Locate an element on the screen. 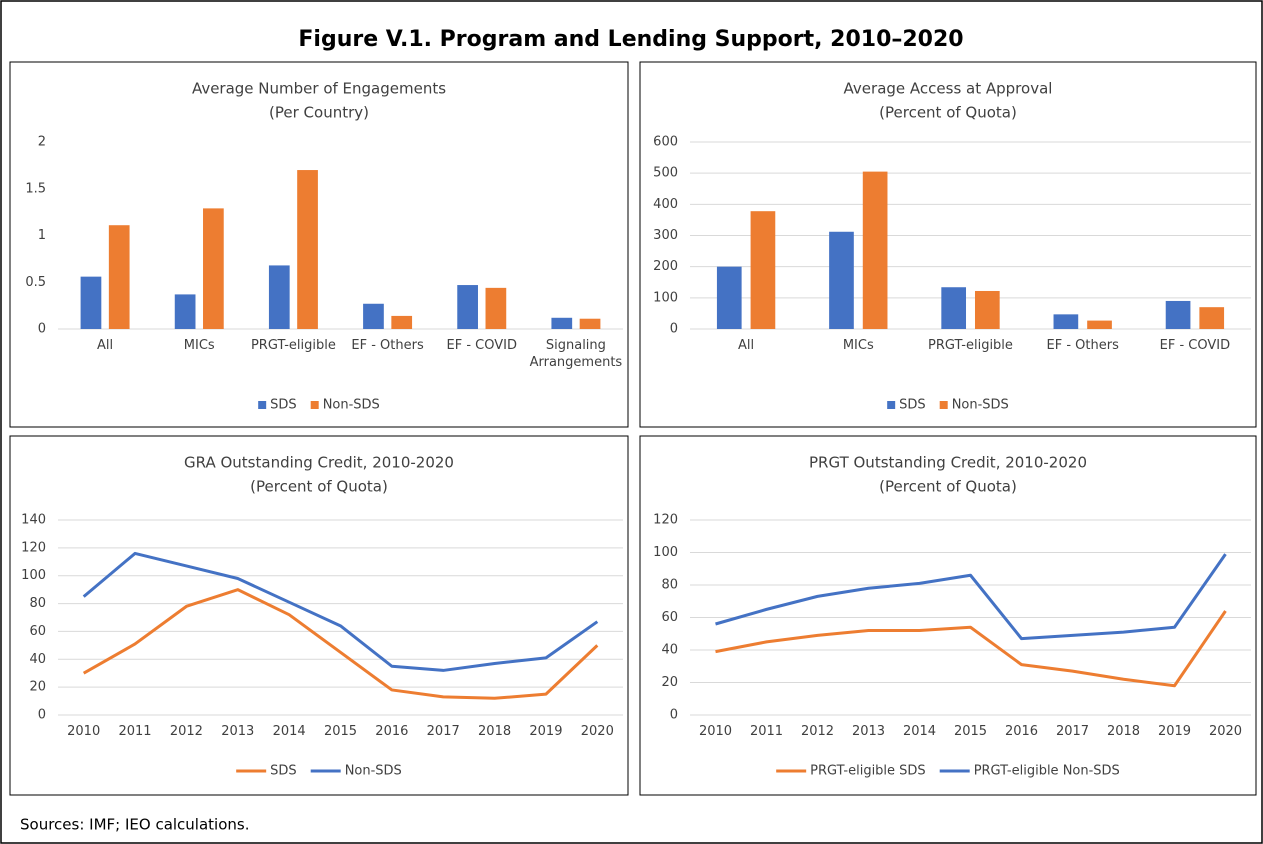  y-tick-label: 140 is located at coordinates (33, 520).